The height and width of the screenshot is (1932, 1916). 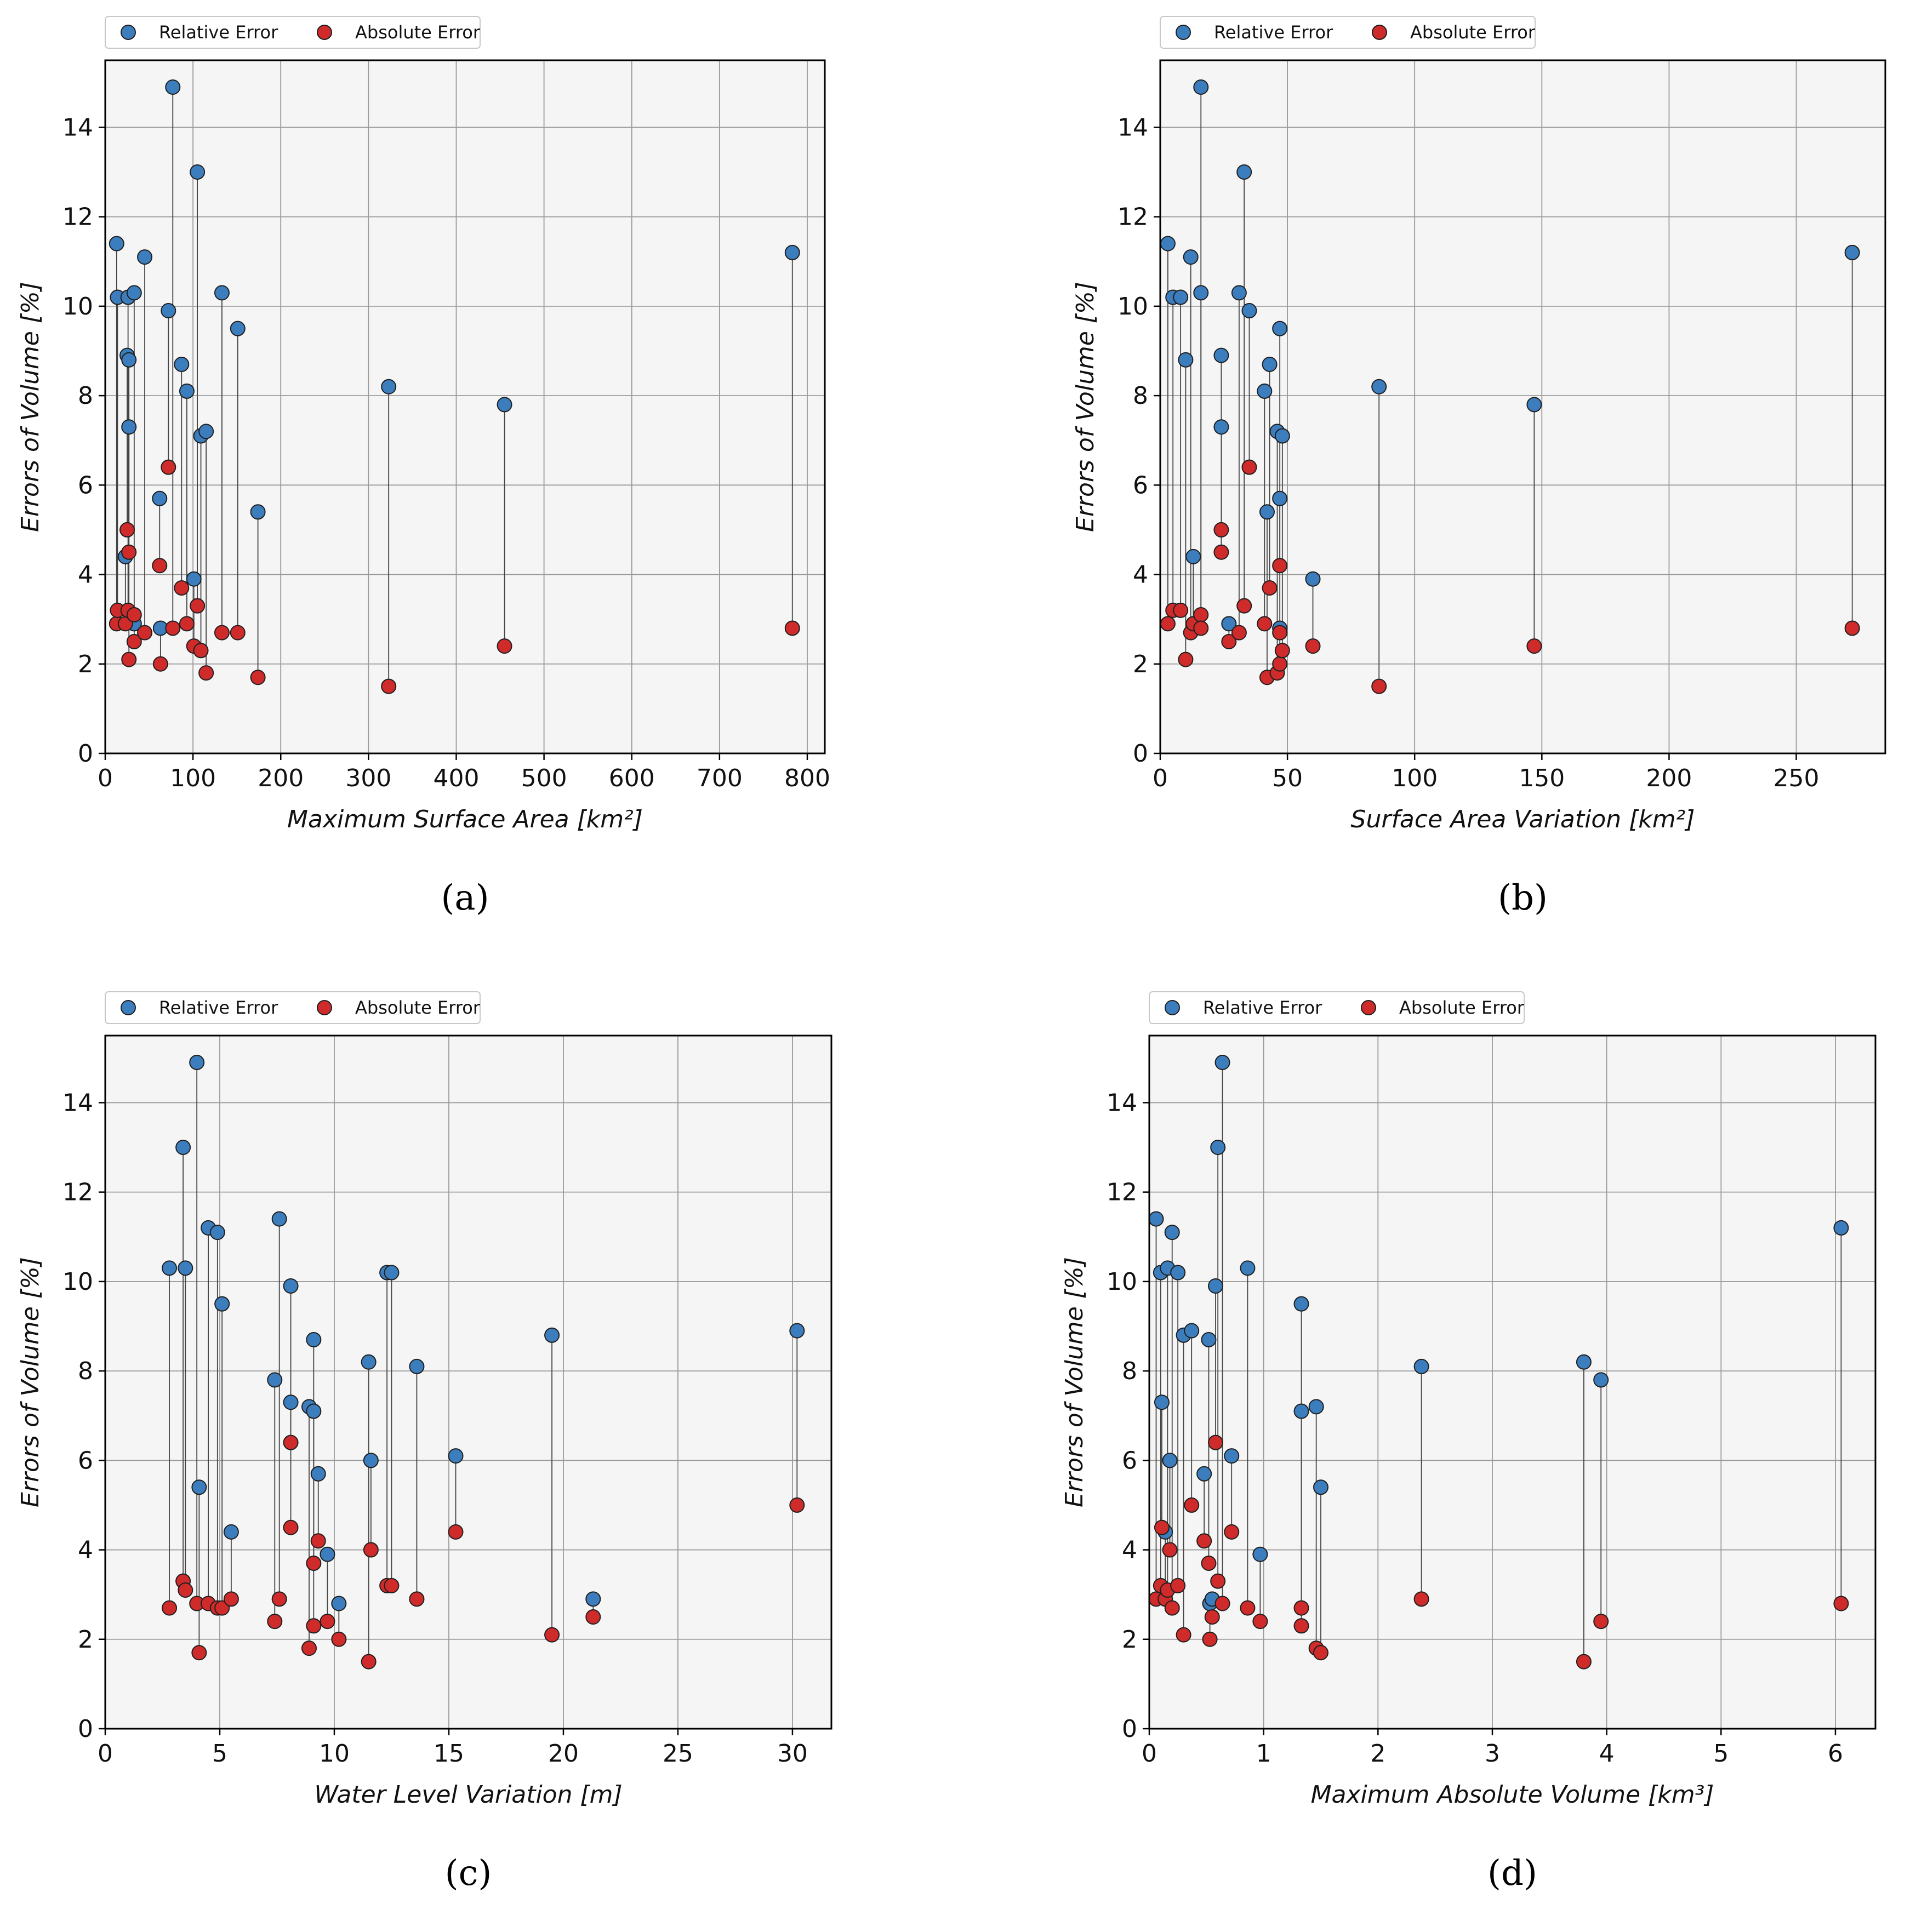 What do you see at coordinates (468, 1873) in the screenshot?
I see `panel-caption: (c)` at bounding box center [468, 1873].